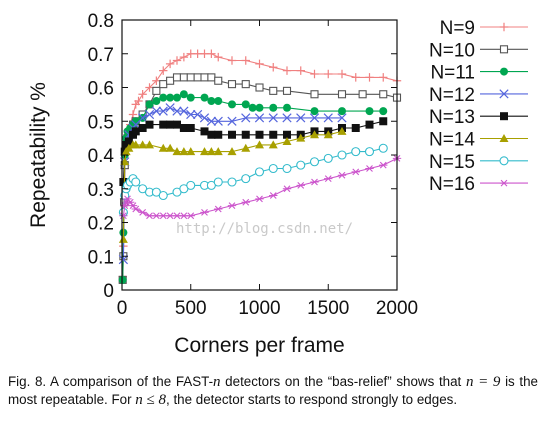 The image size is (545, 434). What do you see at coordinates (260, 187) in the screenshot?
I see `series-n16` at bounding box center [260, 187].